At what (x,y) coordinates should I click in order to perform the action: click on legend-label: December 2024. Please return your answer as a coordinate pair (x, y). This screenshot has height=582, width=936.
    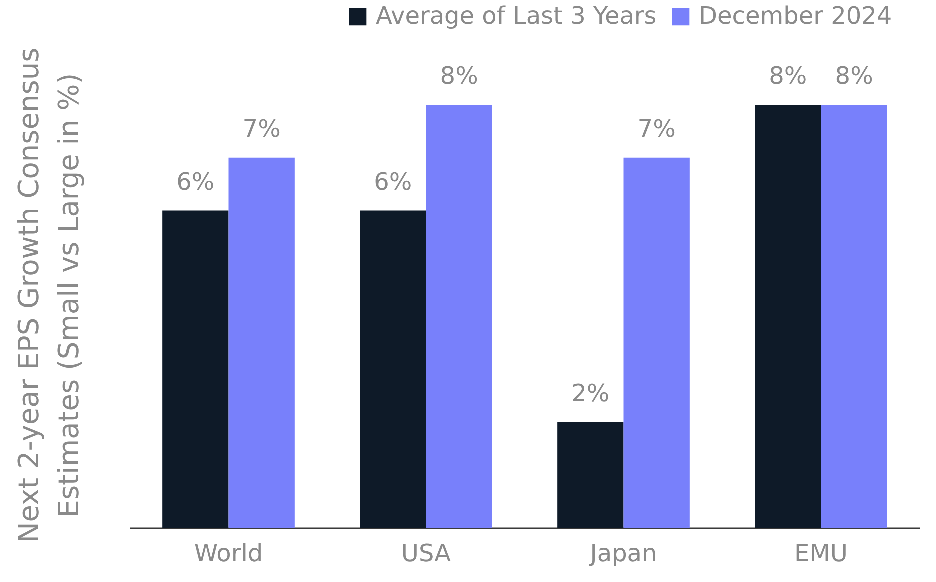
    Looking at the image, I should click on (795, 16).